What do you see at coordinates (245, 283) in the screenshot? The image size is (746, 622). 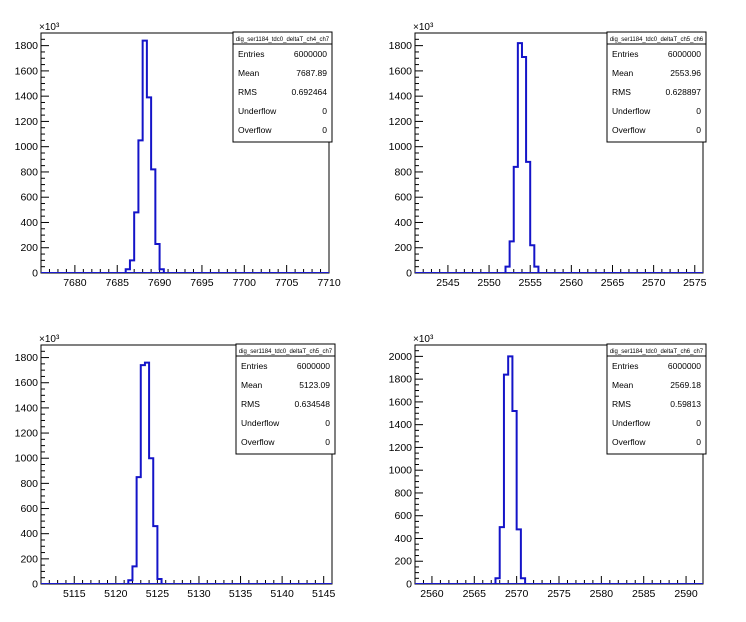 I see `x-tick-label: 7700` at bounding box center [245, 283].